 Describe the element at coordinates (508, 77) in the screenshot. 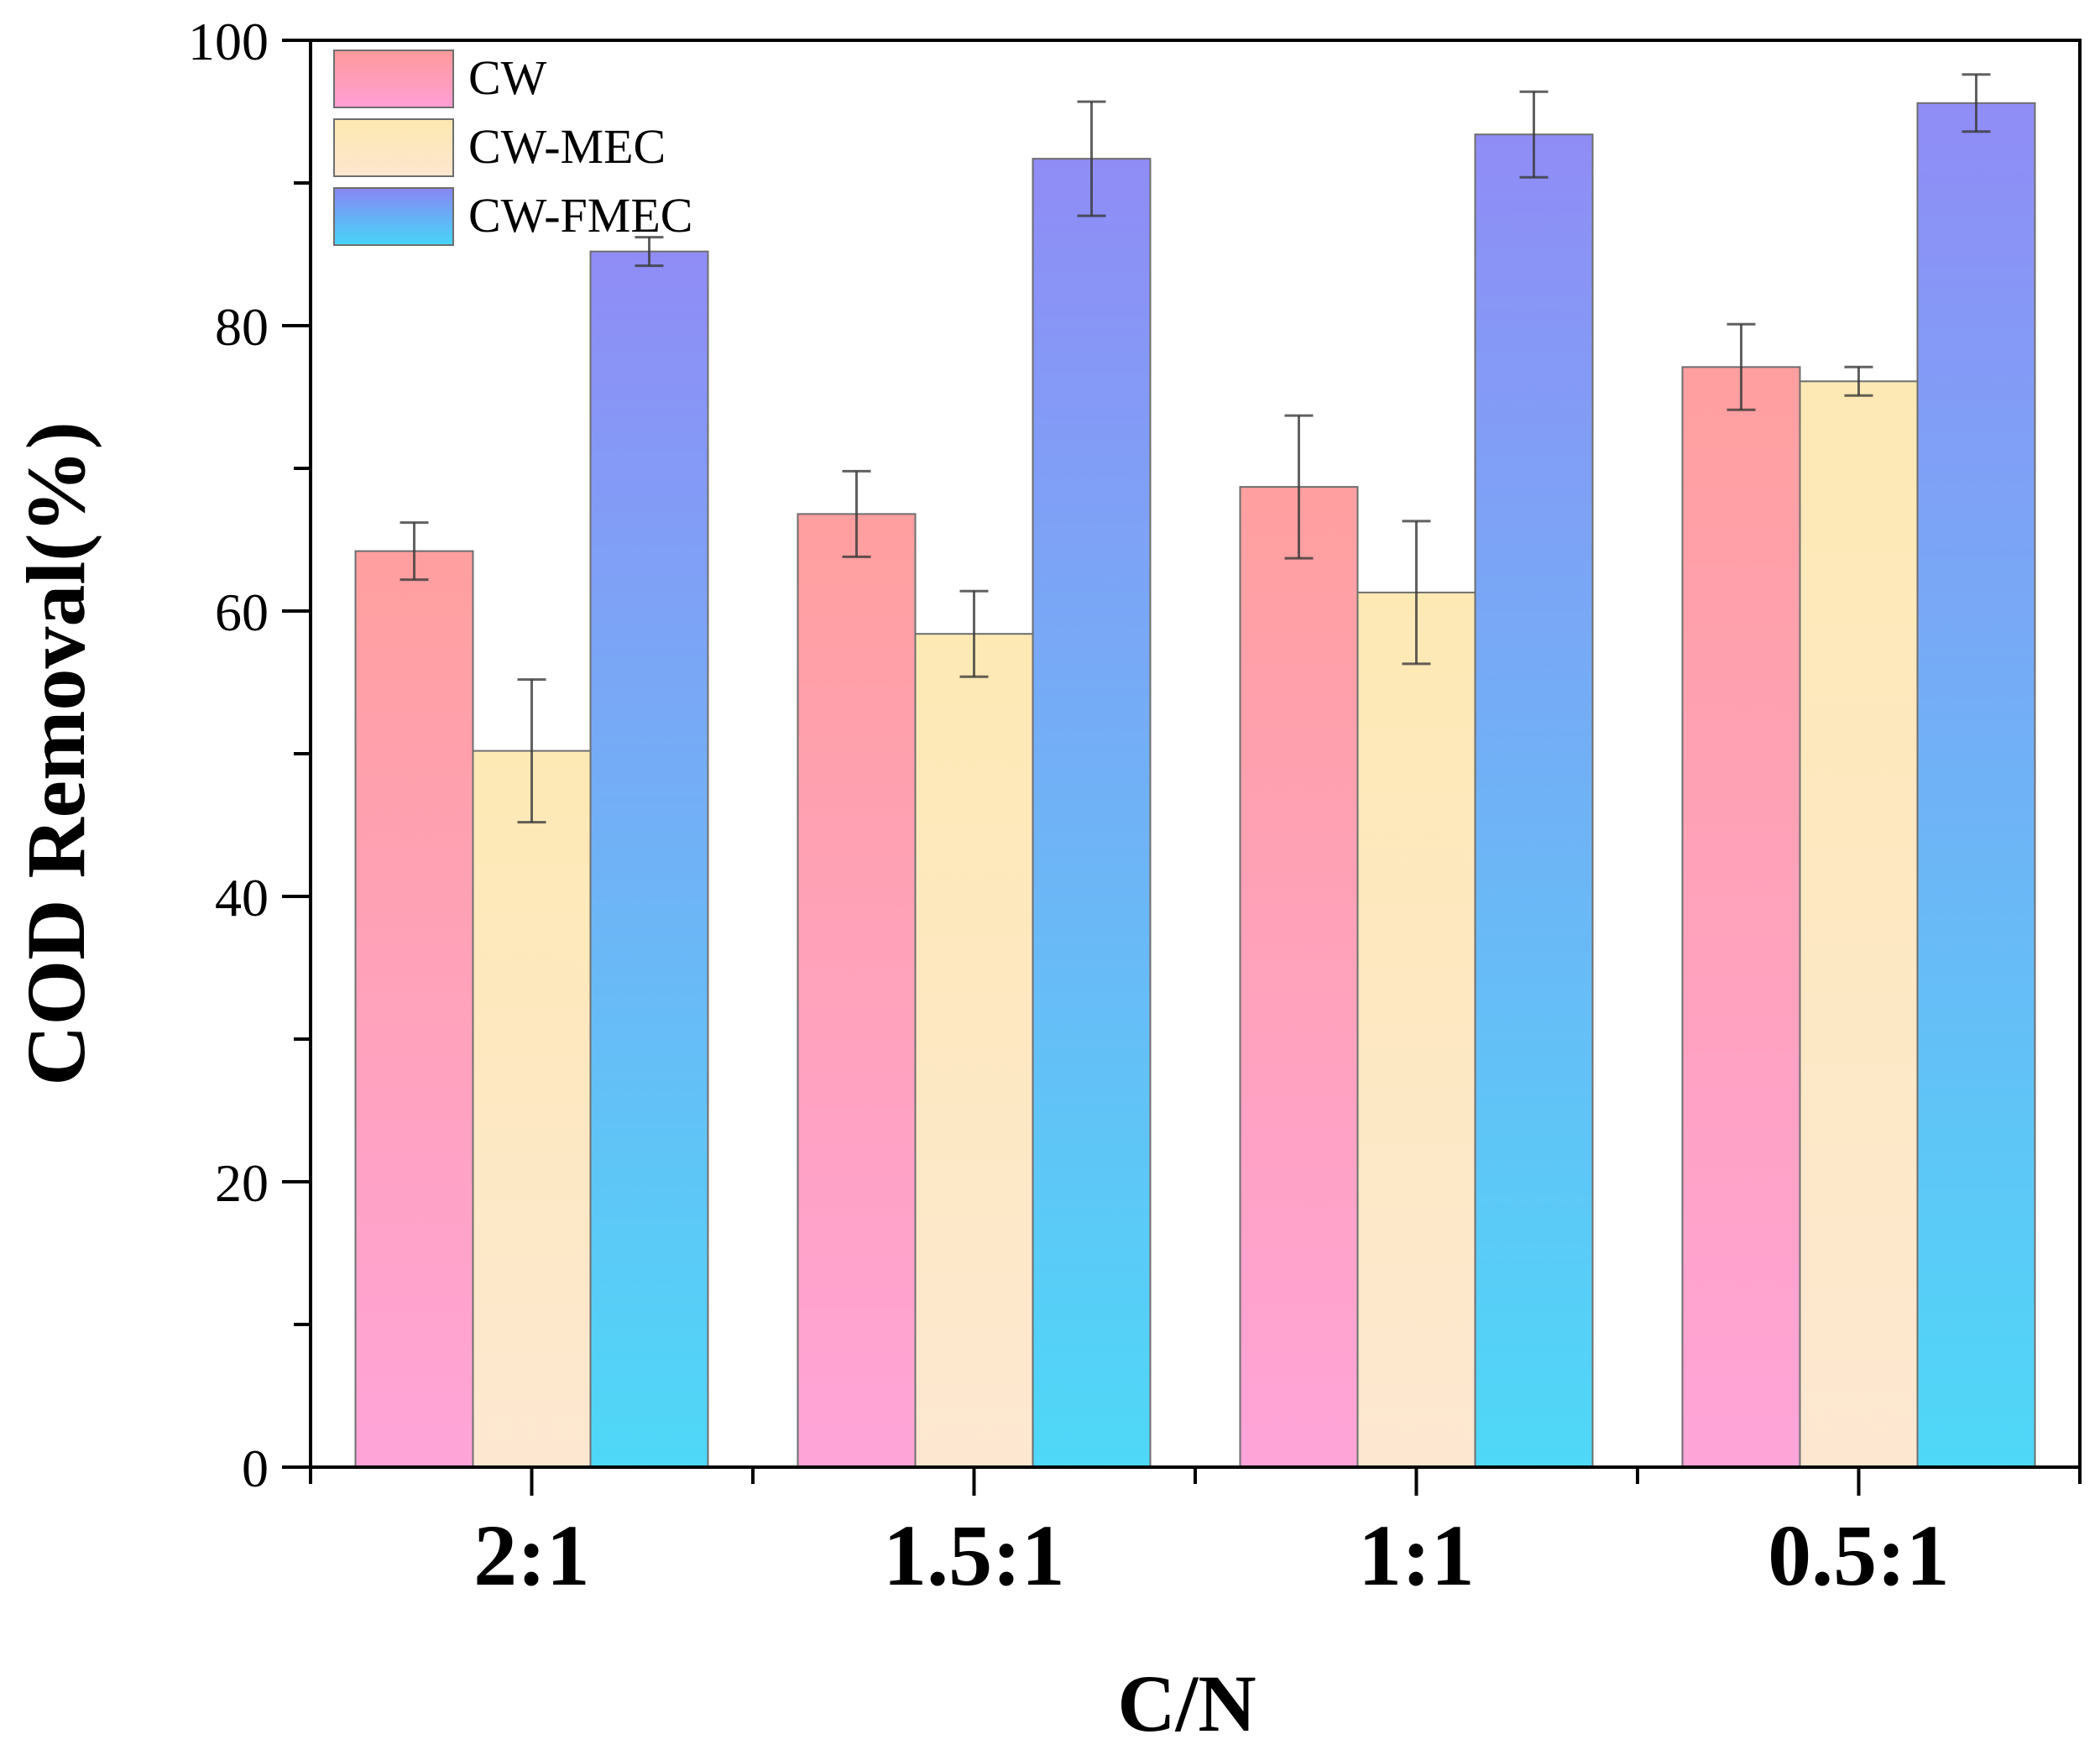

I see `legend-label: CW` at that location.